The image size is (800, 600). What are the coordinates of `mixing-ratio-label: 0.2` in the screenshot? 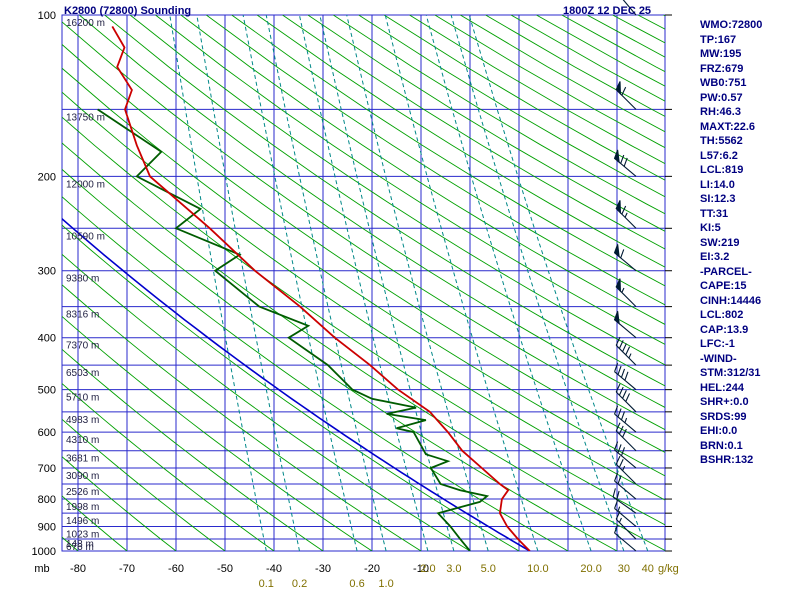 It's located at (299, 584).